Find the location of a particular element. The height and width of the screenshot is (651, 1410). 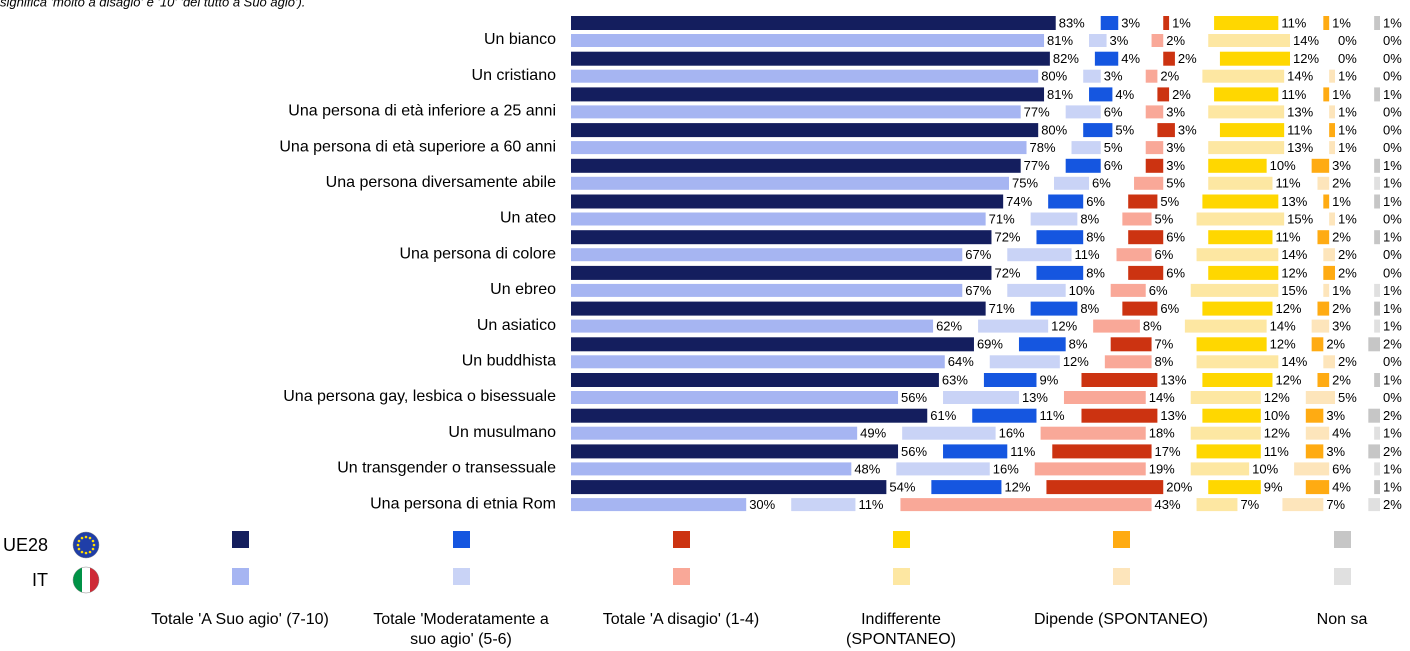

value-label: 67% is located at coordinates (978, 254).